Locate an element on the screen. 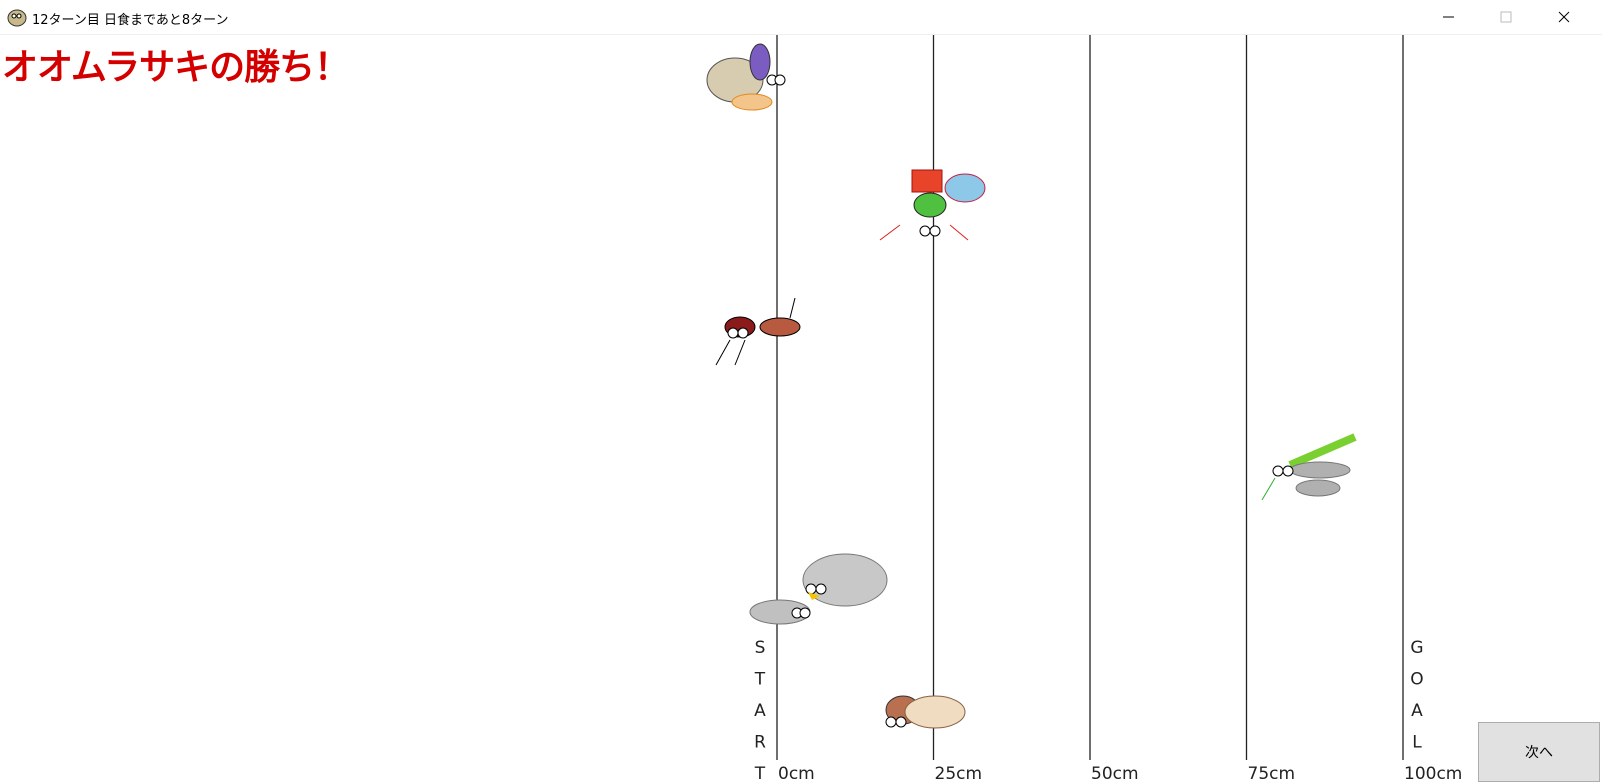 The image size is (1602, 783). insect-dragonfly is located at coordinates (1309, 467).